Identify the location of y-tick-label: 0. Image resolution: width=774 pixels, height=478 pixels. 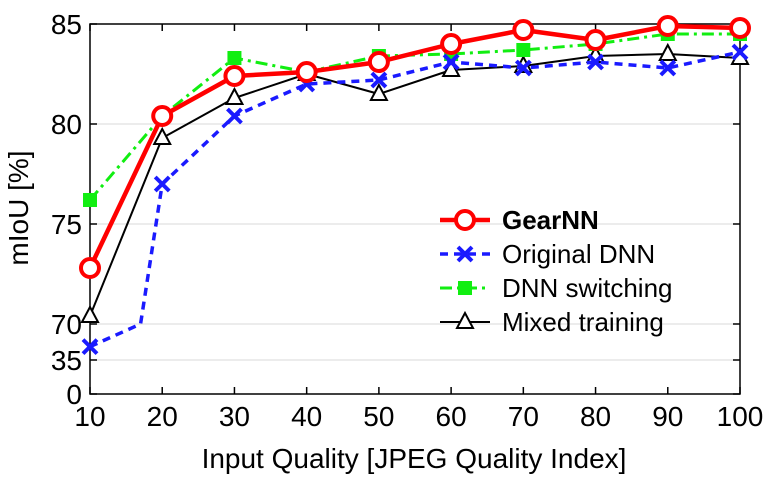
(74, 394).